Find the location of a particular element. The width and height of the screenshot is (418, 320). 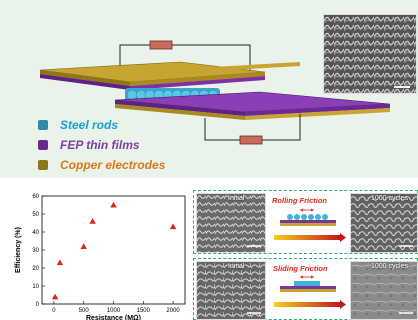

x-tick-label: 500 is located at coordinates (84, 311).